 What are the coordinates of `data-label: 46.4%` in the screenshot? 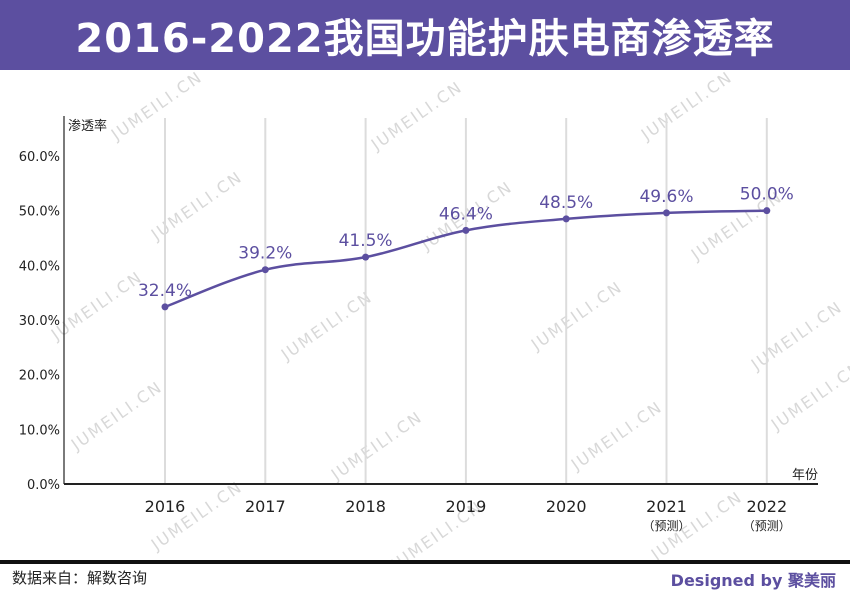 It's located at (466, 214).